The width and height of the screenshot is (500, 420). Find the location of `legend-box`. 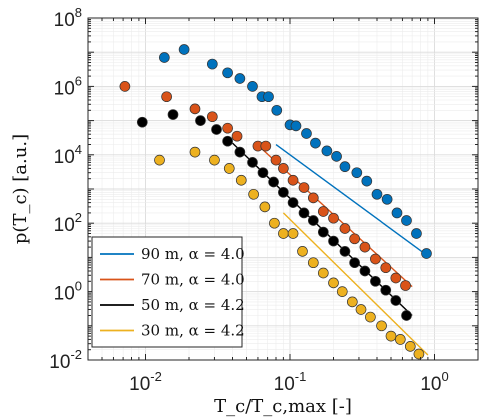

legend-box is located at coordinates (167, 292).